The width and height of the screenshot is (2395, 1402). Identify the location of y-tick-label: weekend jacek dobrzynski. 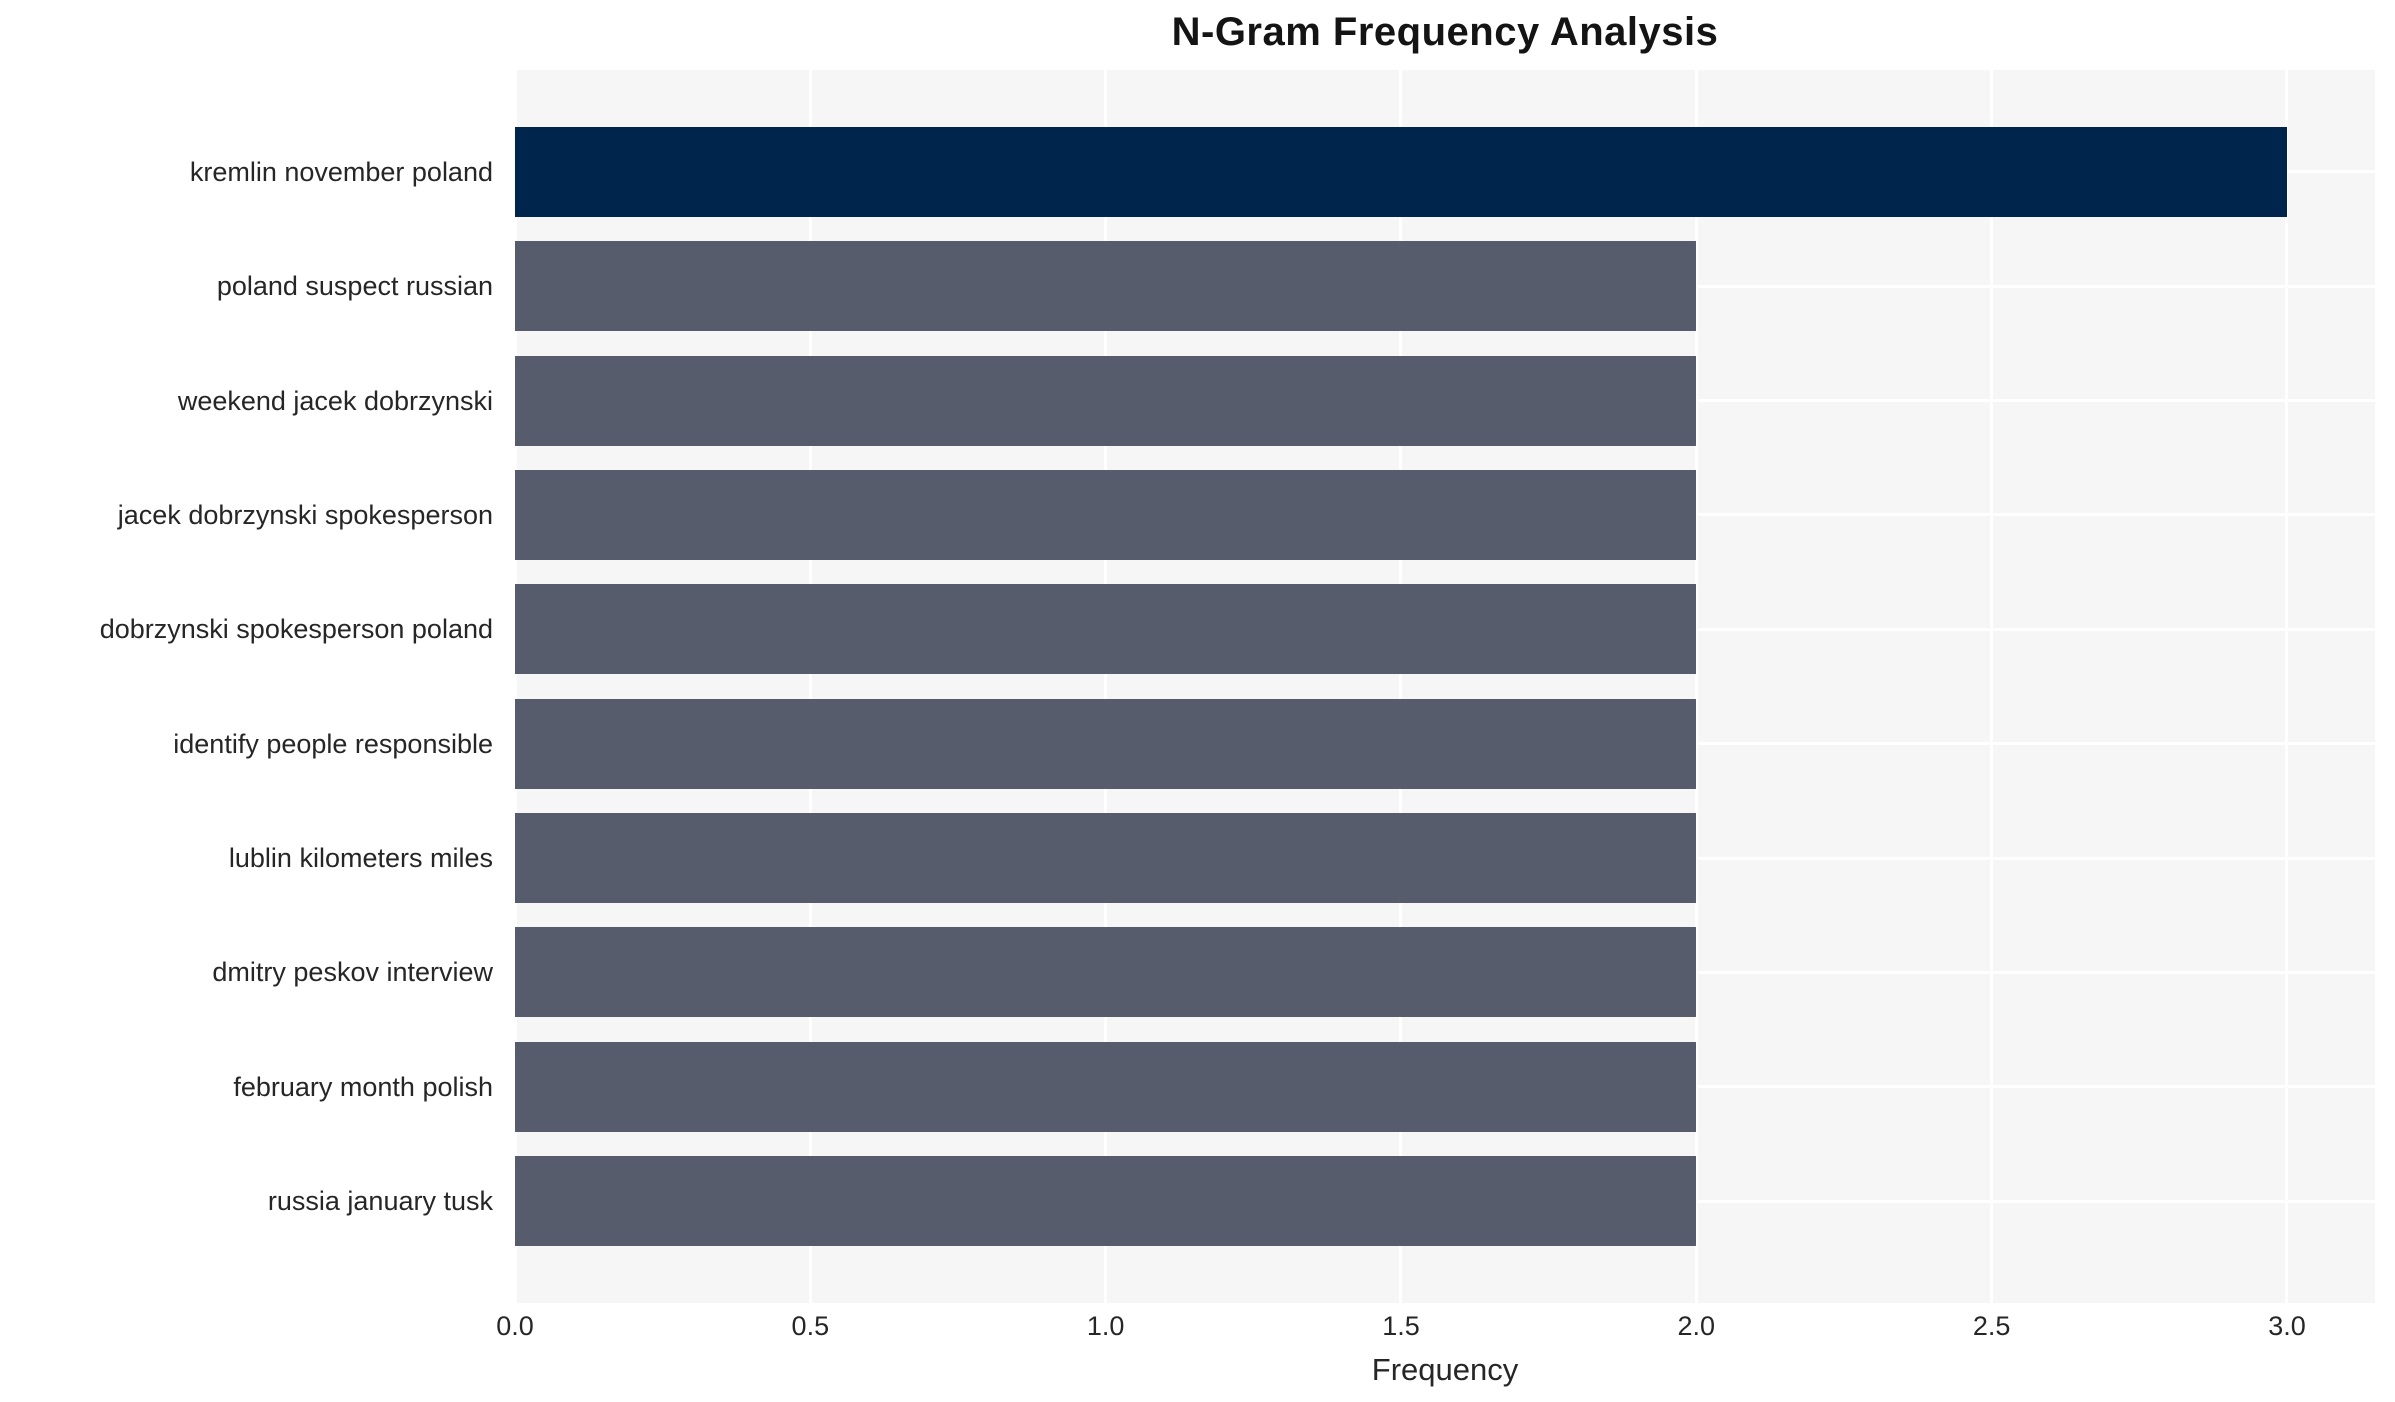
(335, 400).